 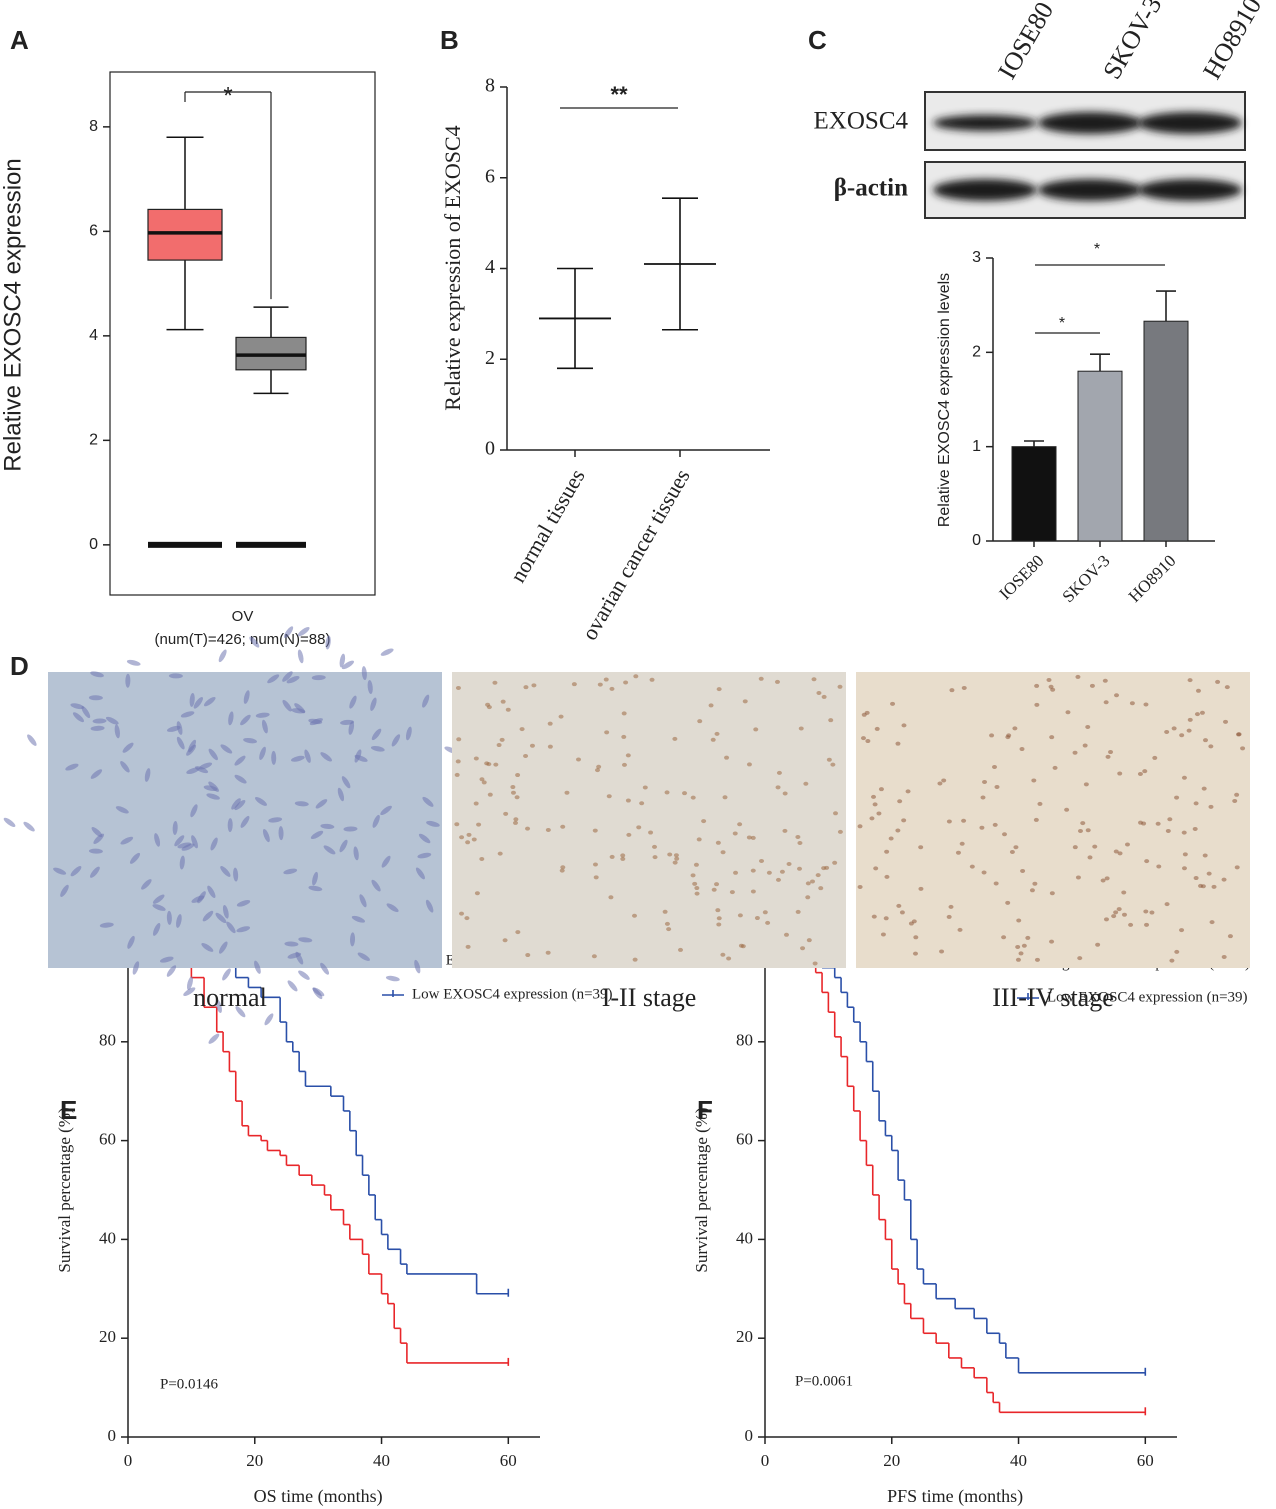 I want to click on x-tick-label: 60, so click(x=1145, y=1460).